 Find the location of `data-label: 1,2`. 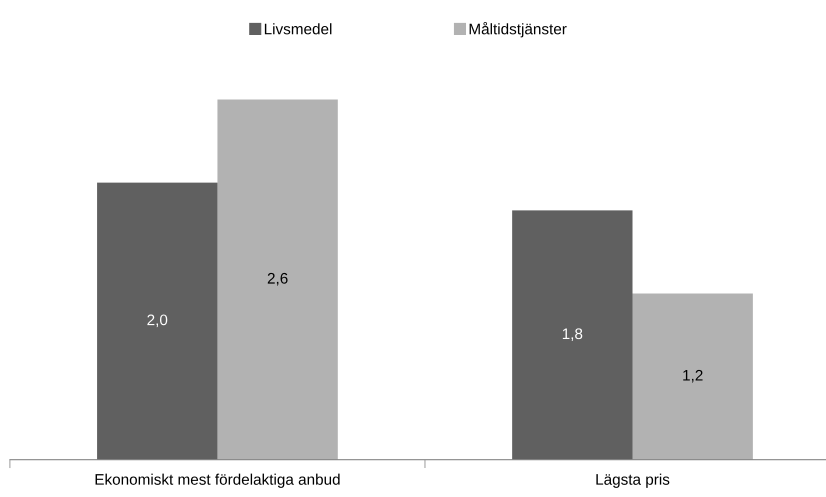

data-label: 1,2 is located at coordinates (693, 376).